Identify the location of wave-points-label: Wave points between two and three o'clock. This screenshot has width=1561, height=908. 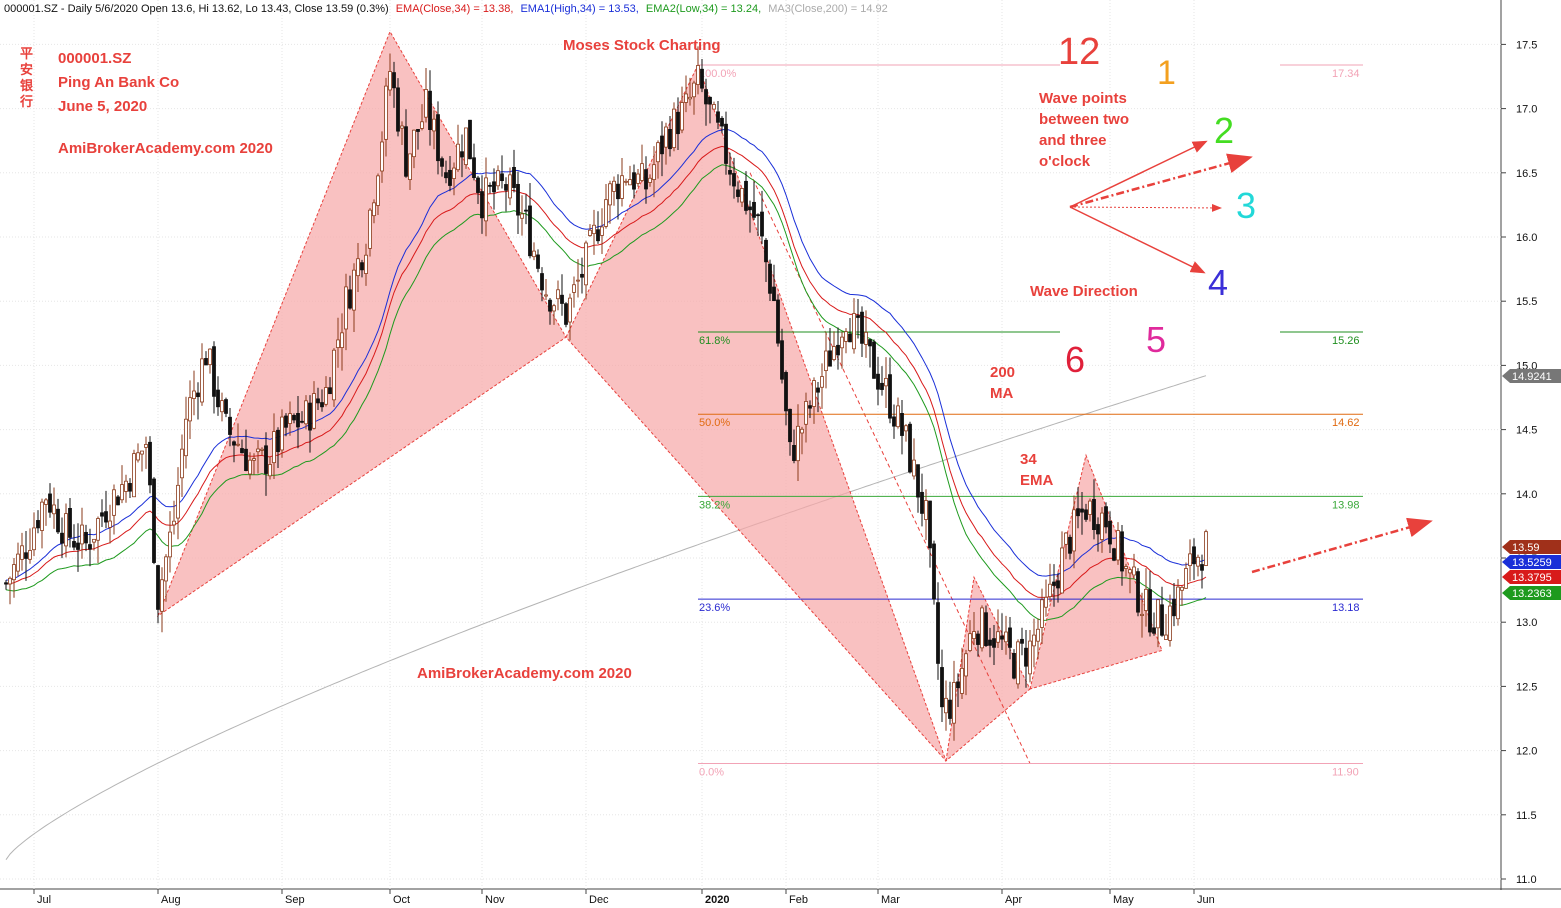
(1084, 130).